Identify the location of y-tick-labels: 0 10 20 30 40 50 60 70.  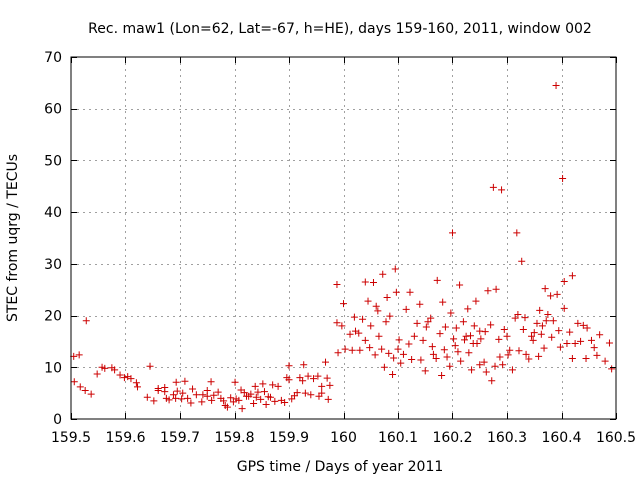
(53, 239).